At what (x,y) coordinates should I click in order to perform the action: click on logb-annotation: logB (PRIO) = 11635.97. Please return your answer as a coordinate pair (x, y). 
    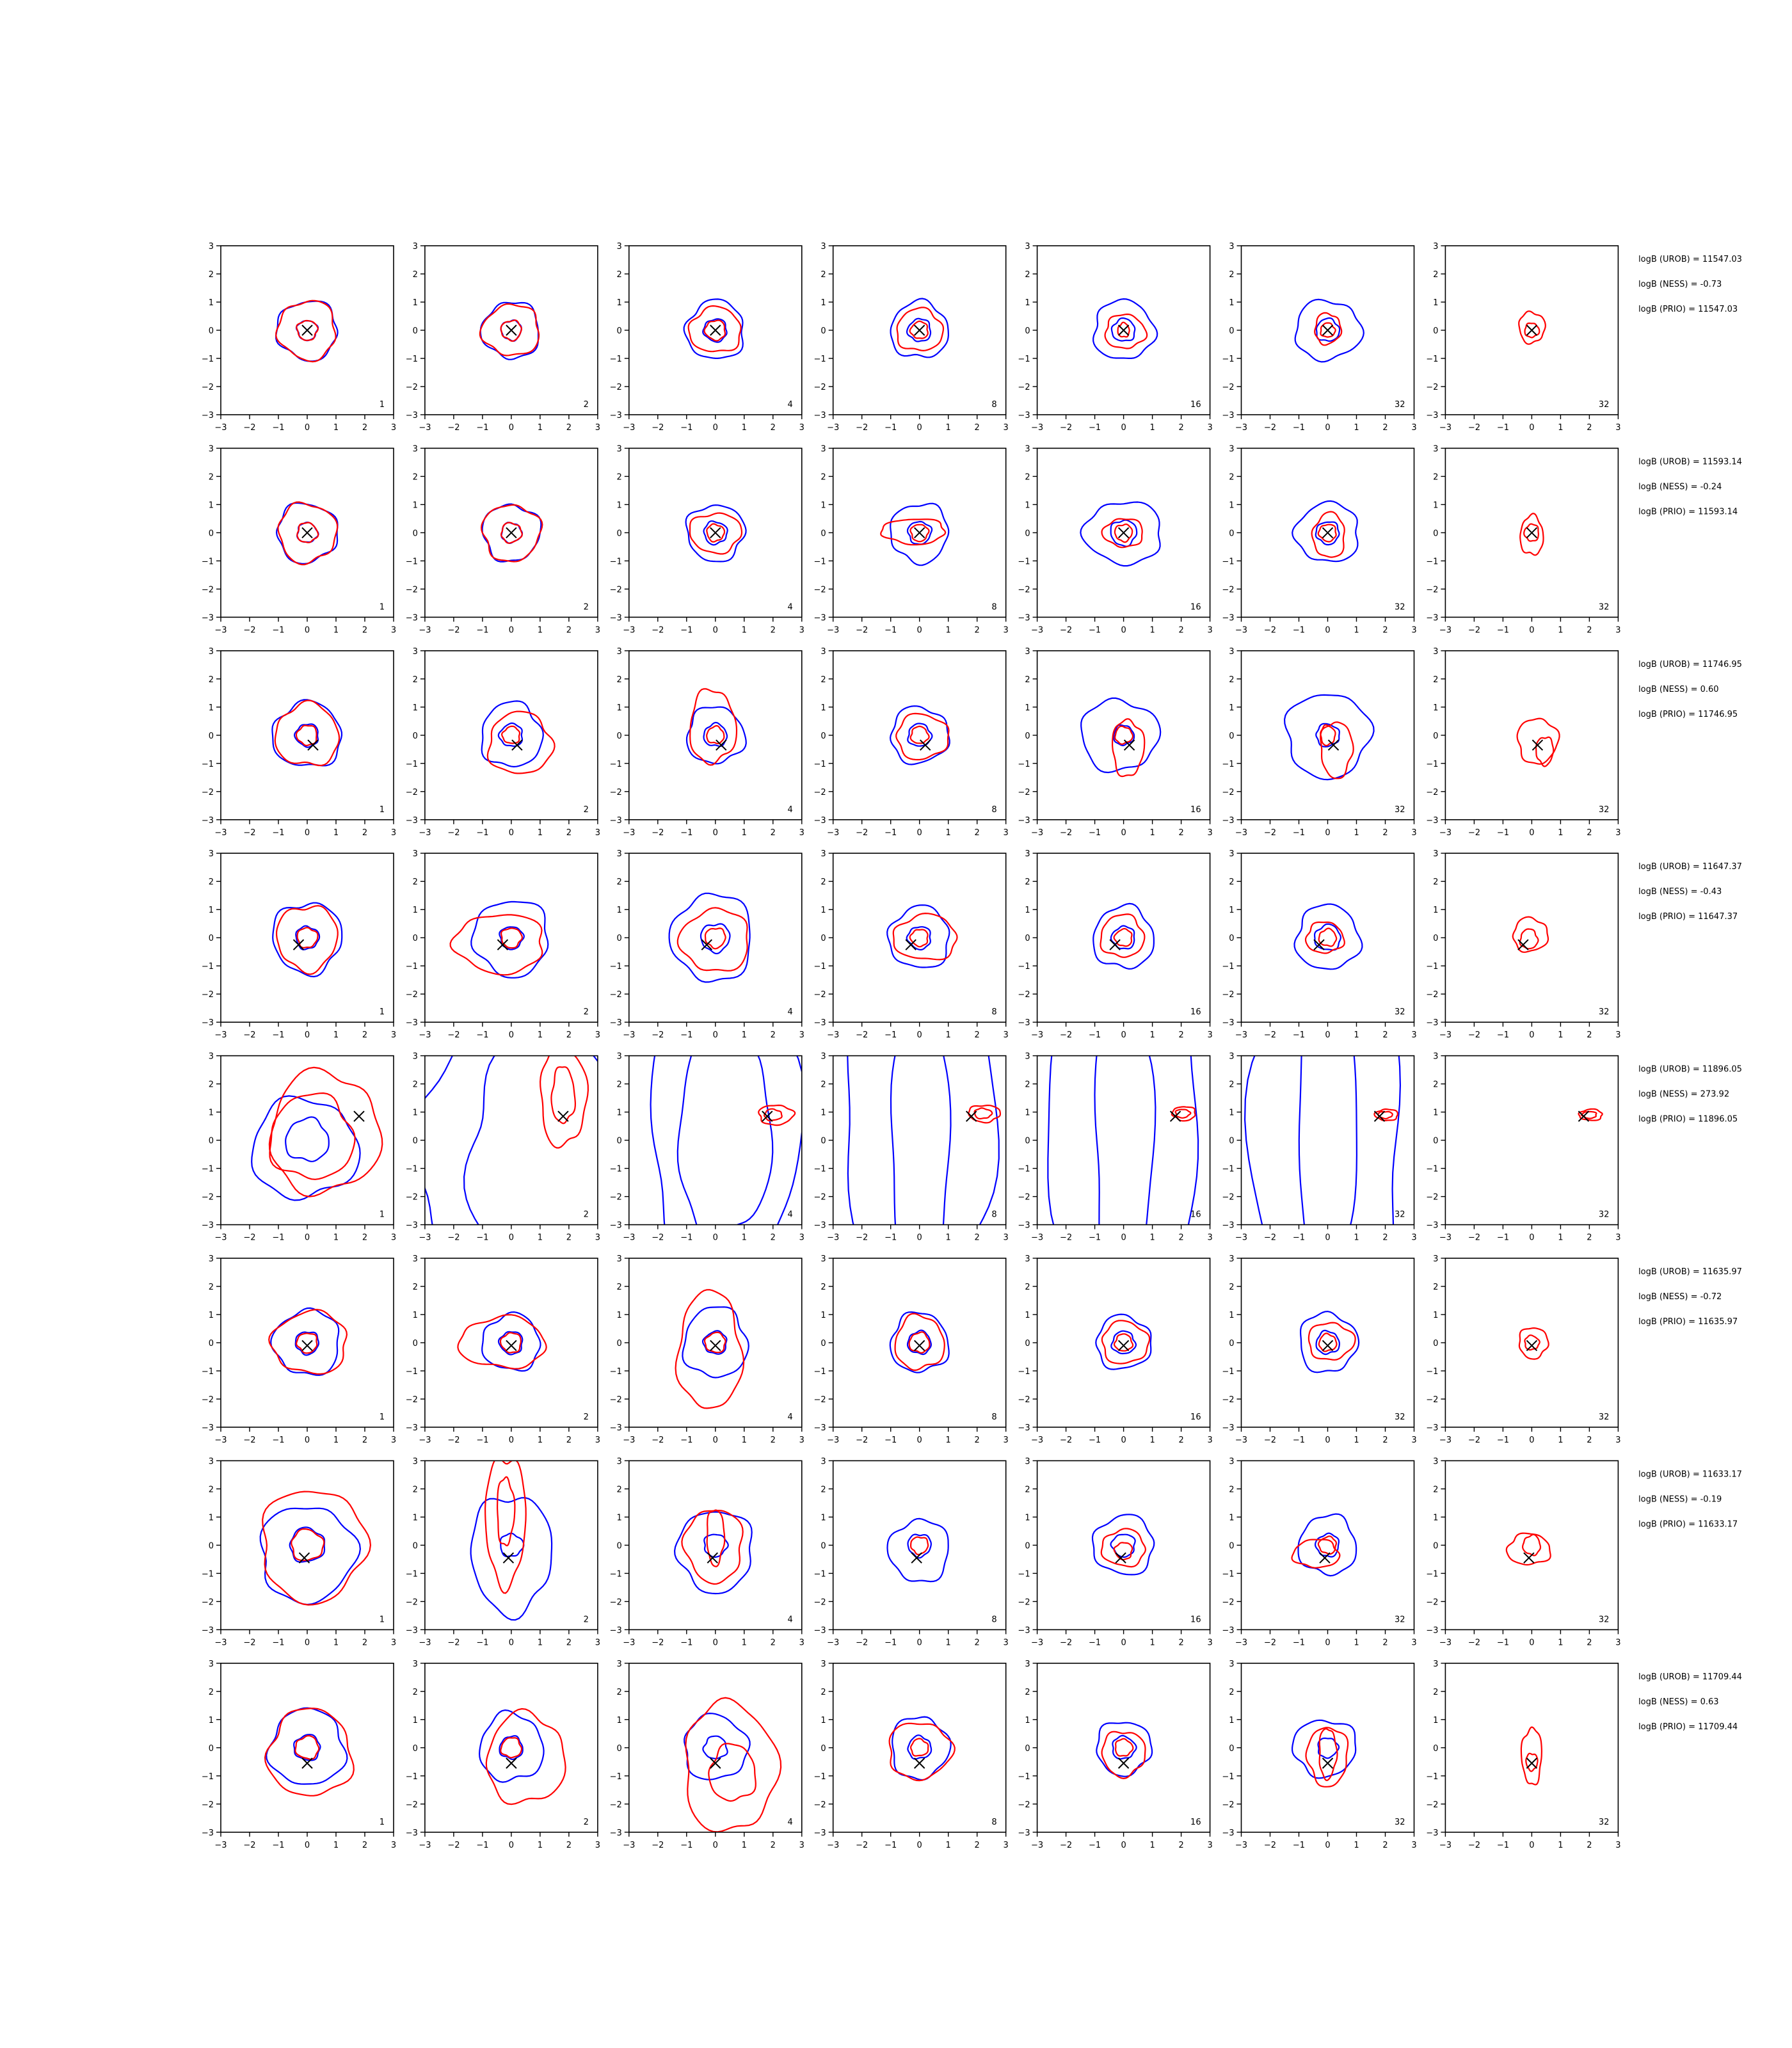
    Looking at the image, I should click on (1688, 1322).